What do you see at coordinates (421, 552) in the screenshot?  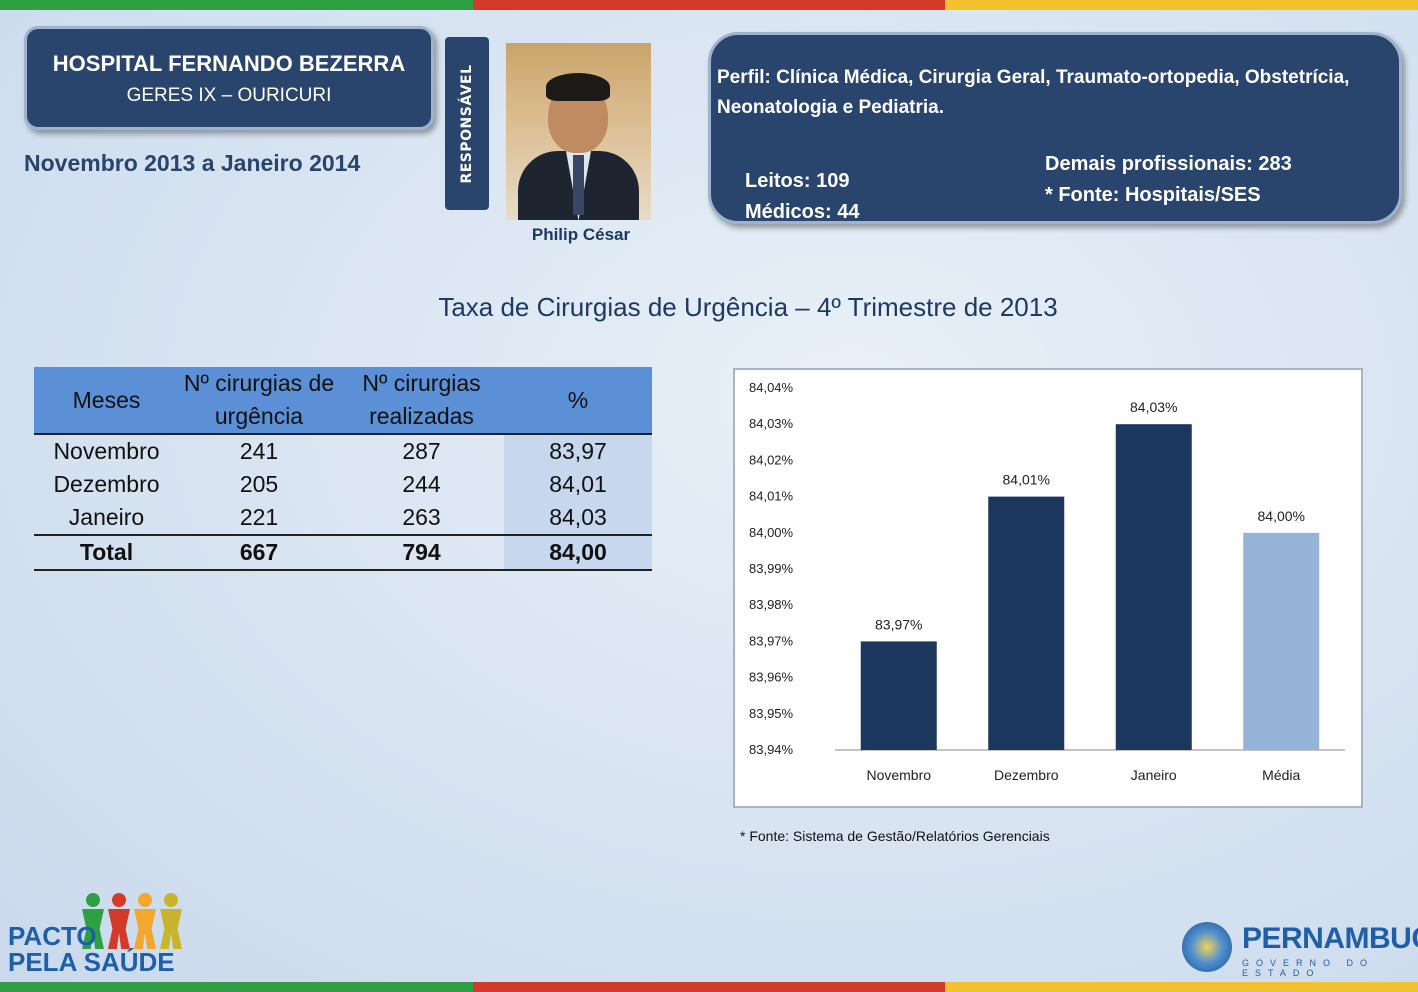 I see `total-realizadas: 794` at bounding box center [421, 552].